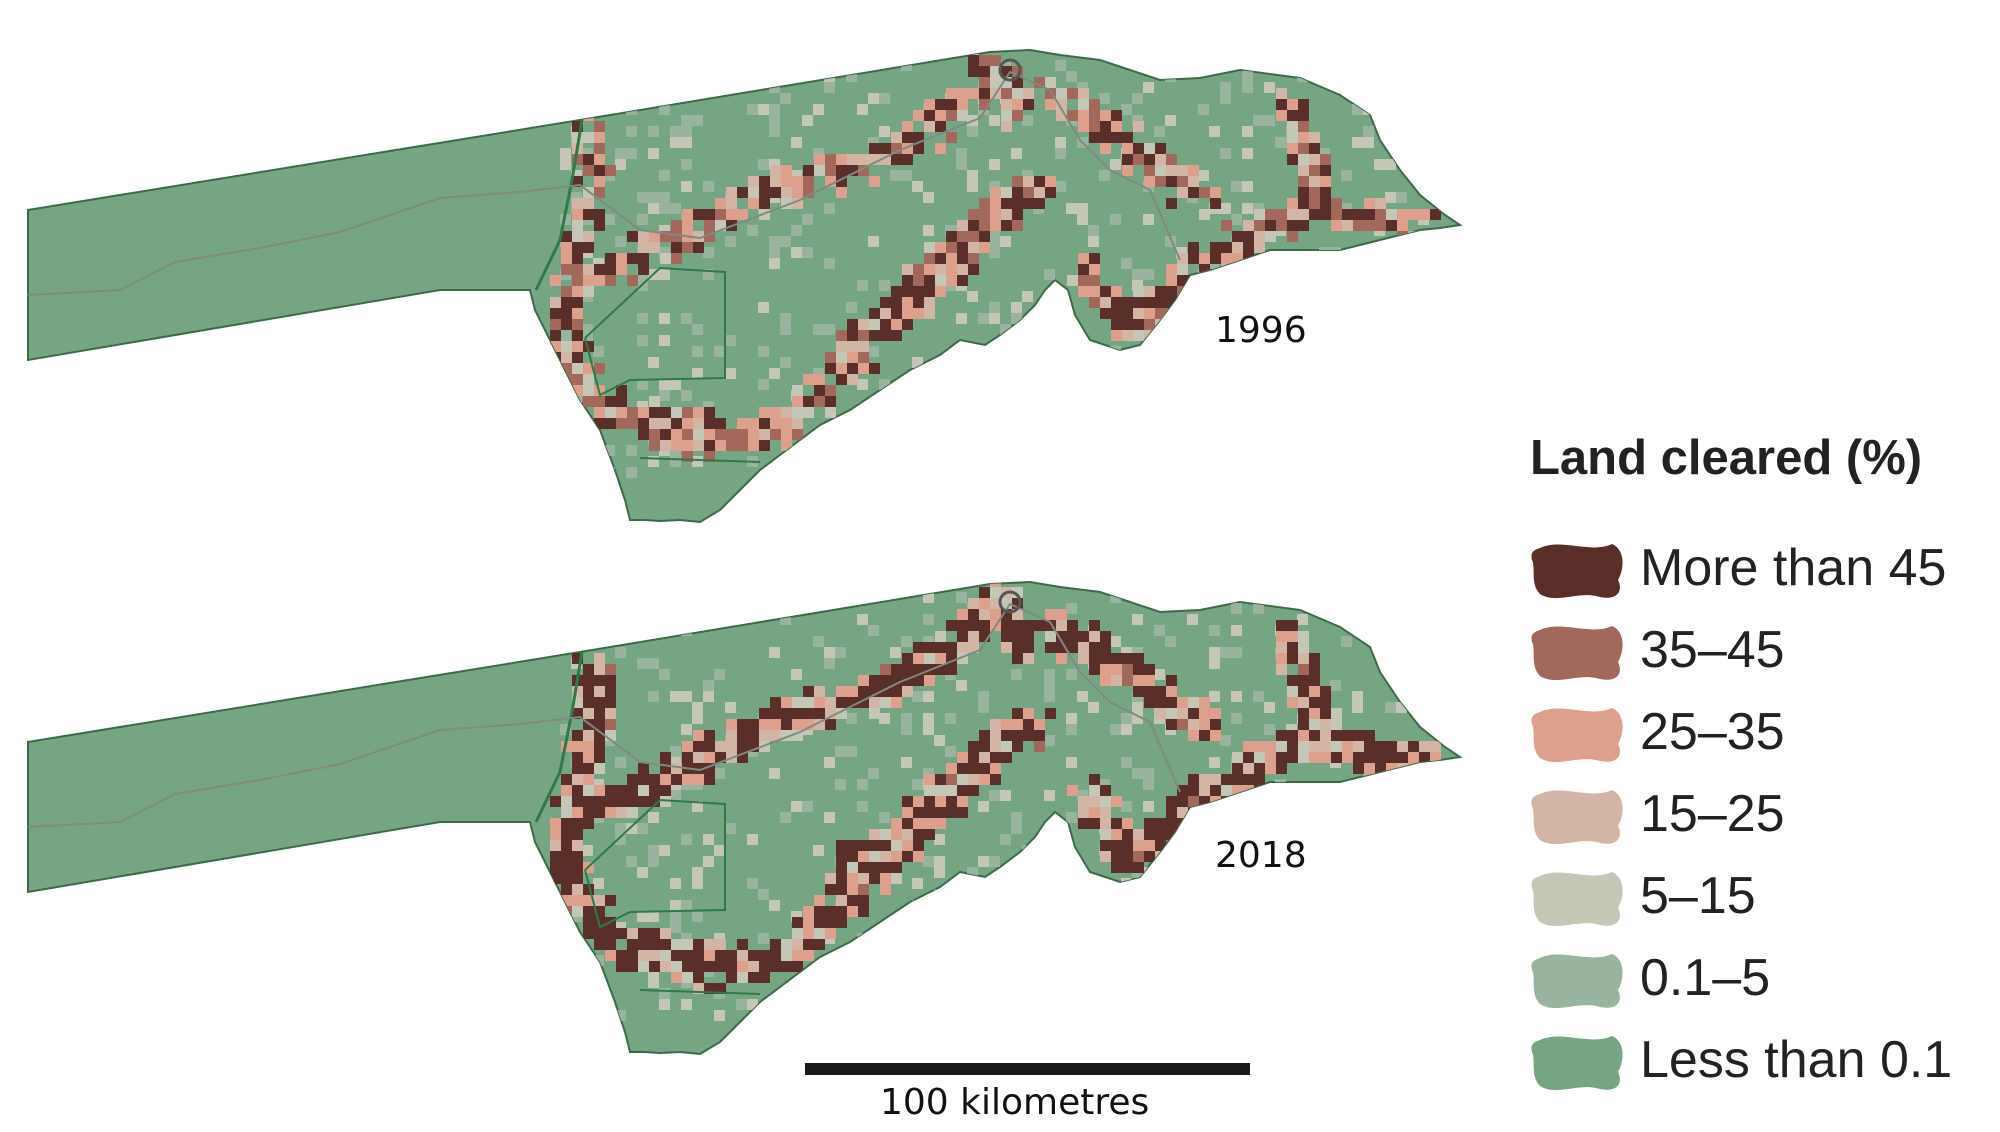  Describe the element at coordinates (1027, 1069) in the screenshot. I see `scale-bar` at that location.